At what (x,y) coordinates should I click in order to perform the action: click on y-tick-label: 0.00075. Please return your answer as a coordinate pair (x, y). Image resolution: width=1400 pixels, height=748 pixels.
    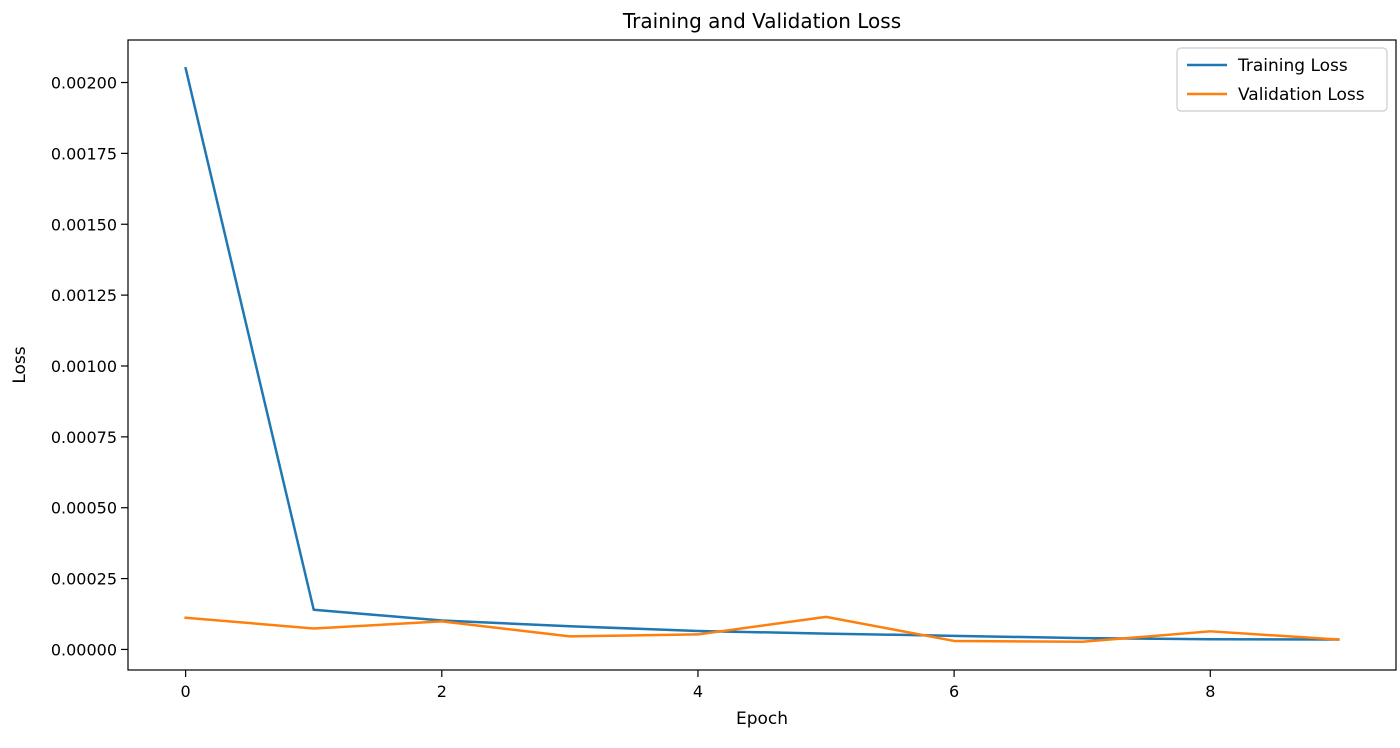
    Looking at the image, I should click on (84, 437).